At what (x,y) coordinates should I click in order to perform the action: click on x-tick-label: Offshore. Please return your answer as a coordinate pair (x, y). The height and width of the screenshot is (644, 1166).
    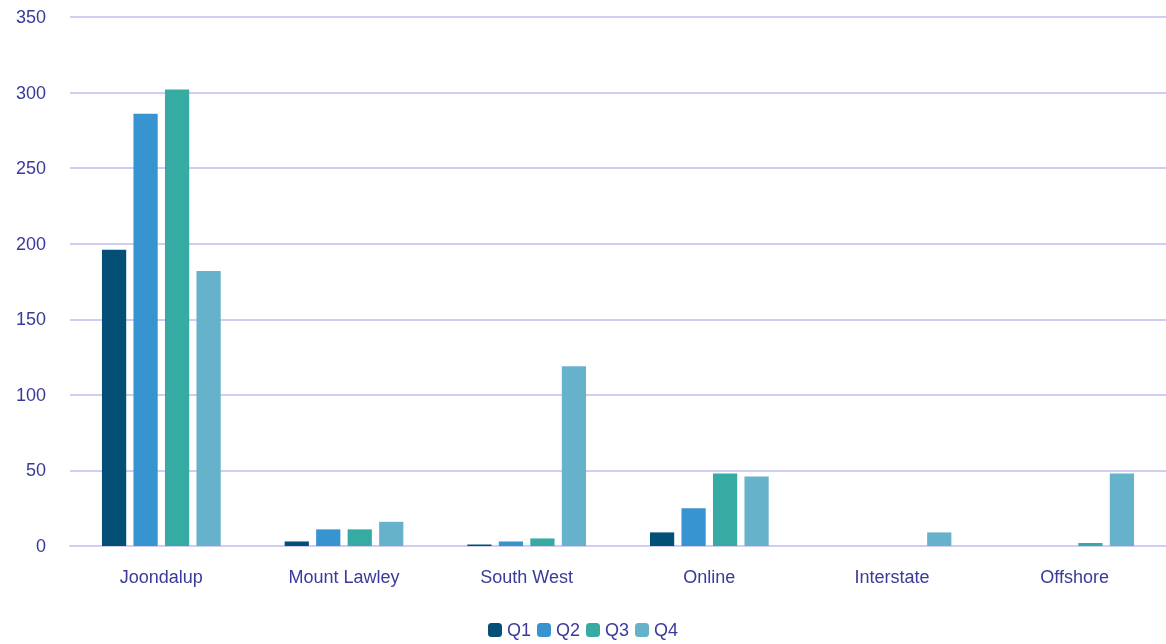
    Looking at the image, I should click on (1075, 577).